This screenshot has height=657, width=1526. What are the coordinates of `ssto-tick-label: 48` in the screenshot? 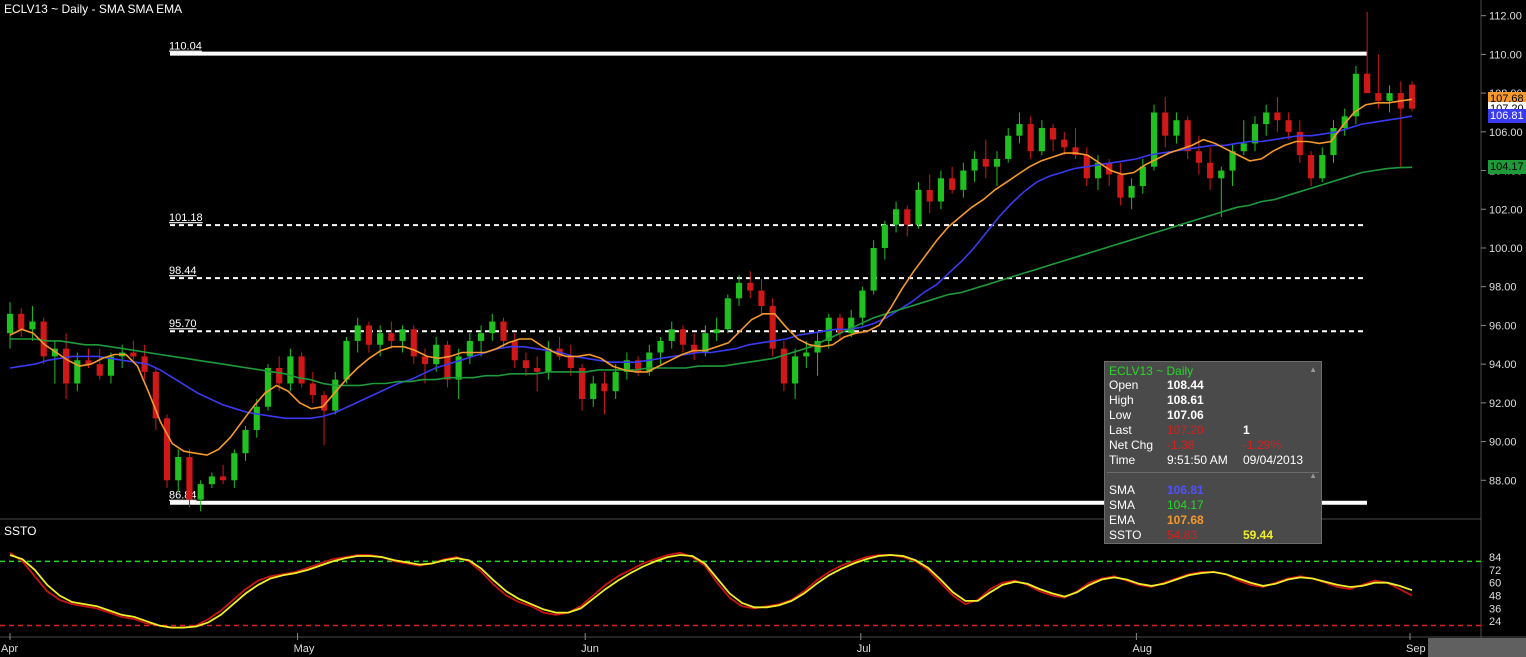 It's located at (1495, 597).